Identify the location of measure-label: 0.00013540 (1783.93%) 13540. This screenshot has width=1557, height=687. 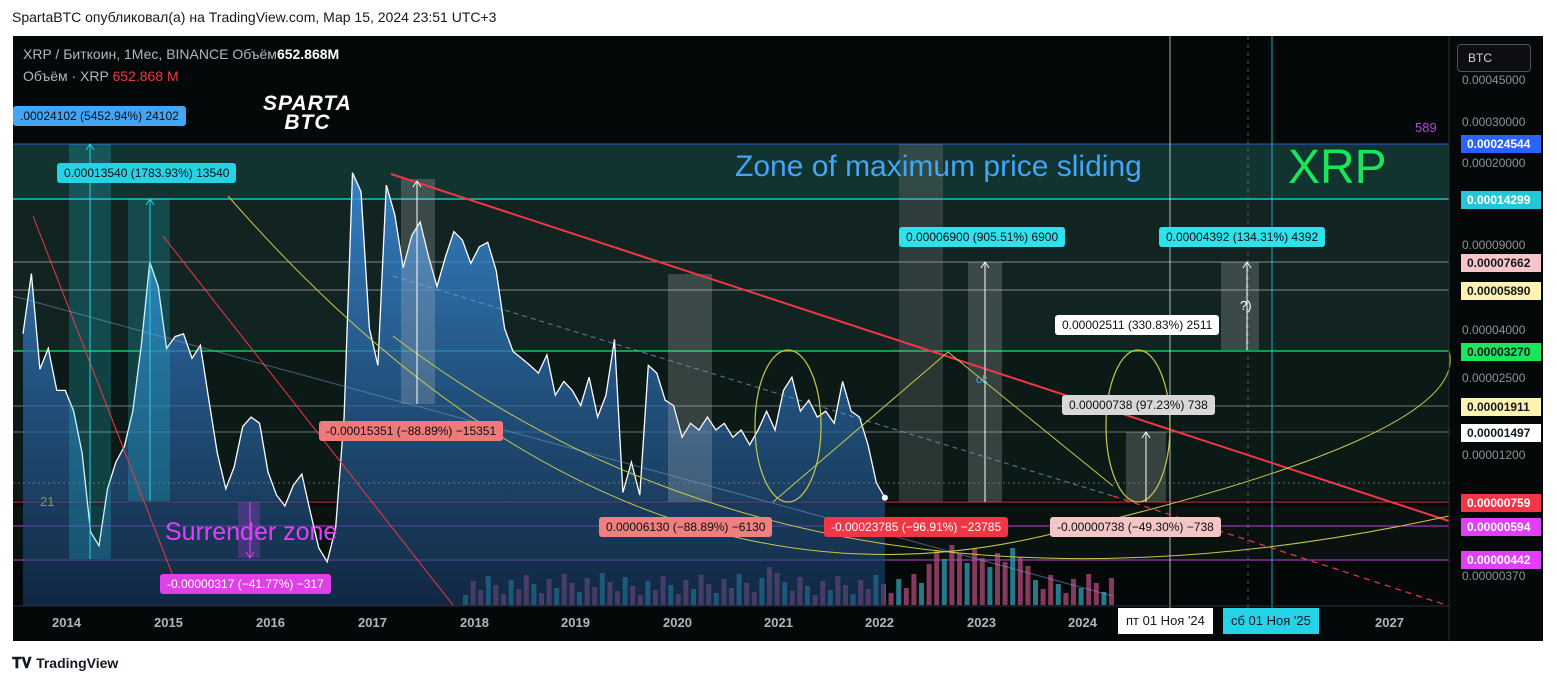
(147, 173).